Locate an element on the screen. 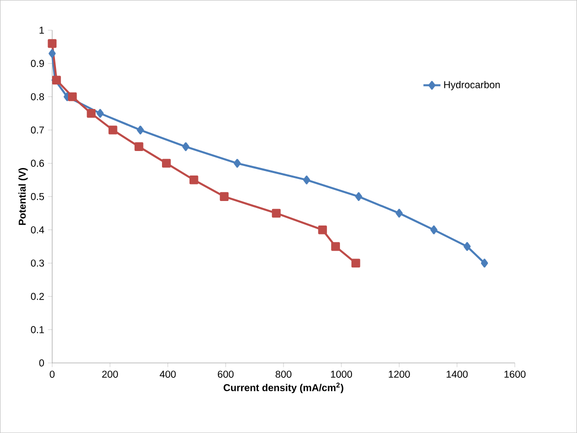 Image resolution: width=577 pixels, height=433 pixels. x-tick-label: 800 is located at coordinates (284, 374).